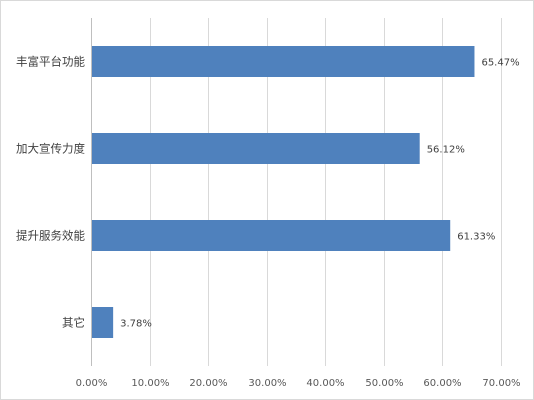 This screenshot has width=534, height=400. What do you see at coordinates (442, 383) in the screenshot?
I see `x-tick-label: 60.00%` at bounding box center [442, 383].